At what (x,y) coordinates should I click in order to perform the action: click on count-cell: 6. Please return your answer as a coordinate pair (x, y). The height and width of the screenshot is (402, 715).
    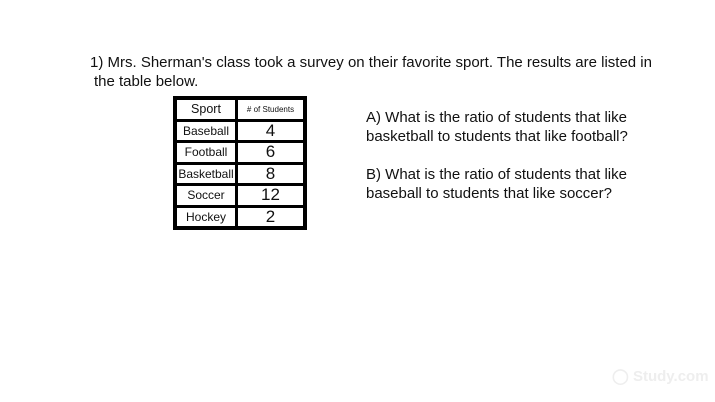
    Looking at the image, I should click on (270, 152).